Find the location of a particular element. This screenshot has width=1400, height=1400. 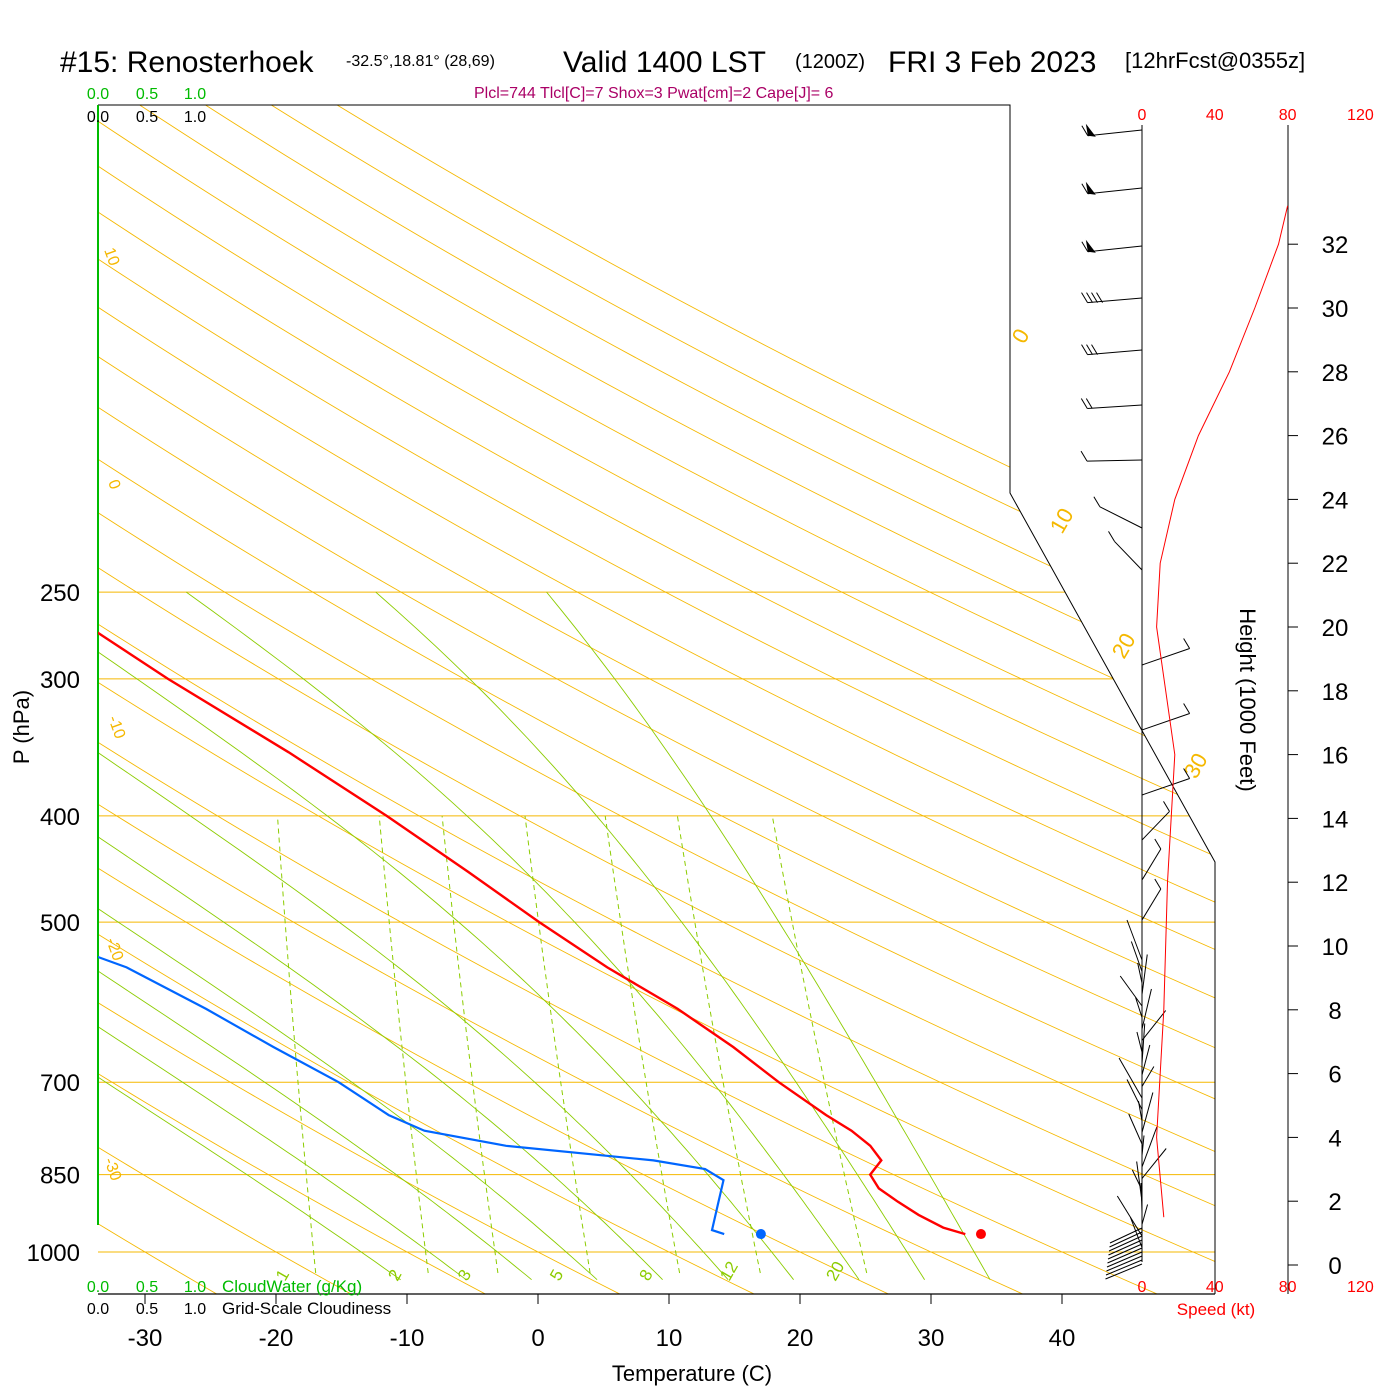

height-tick-label: 22 is located at coordinates (1335, 564).